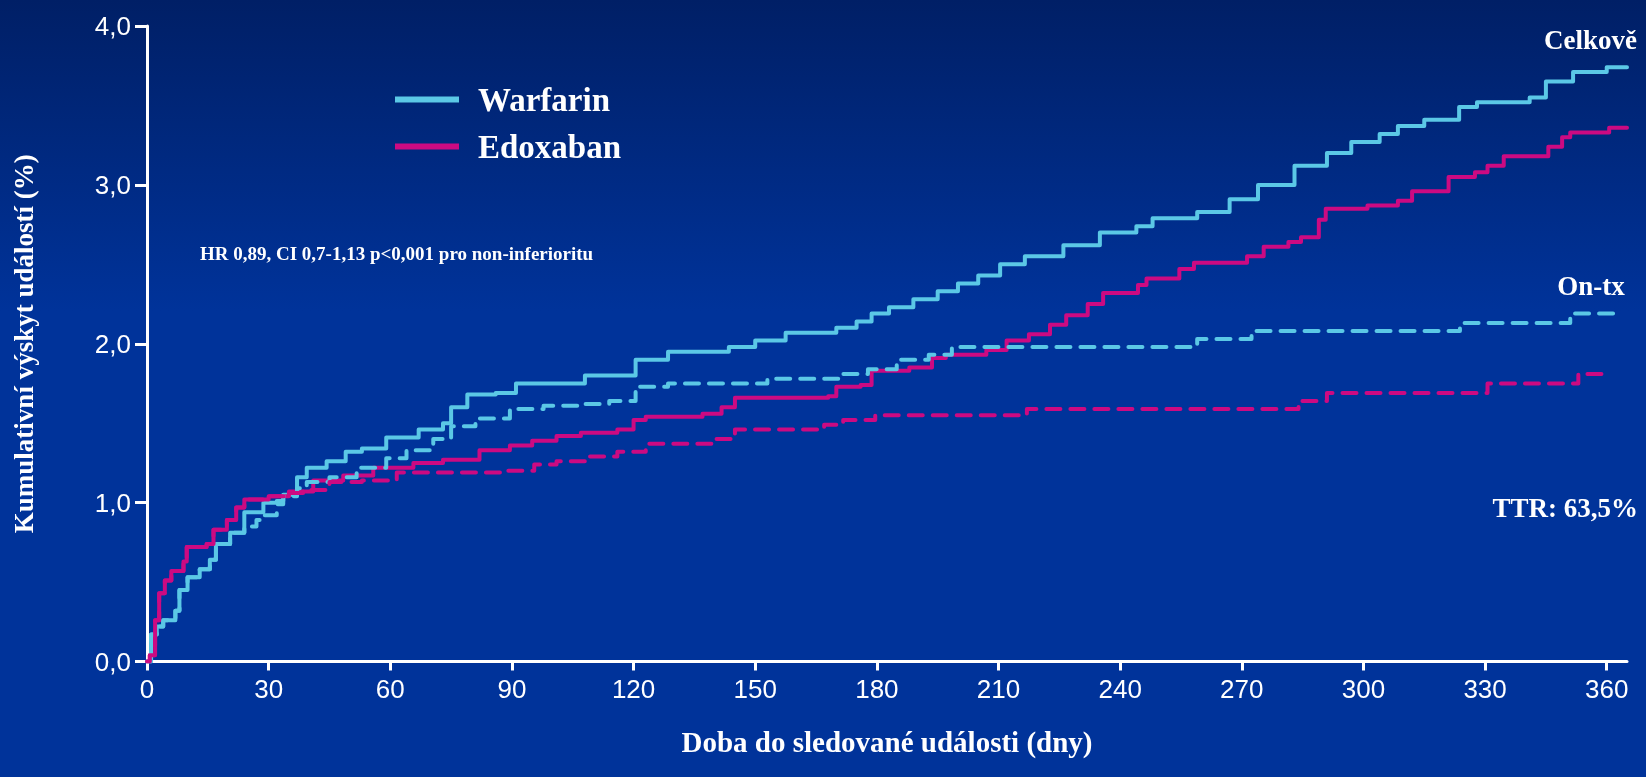  What do you see at coordinates (633, 688) in the screenshot?
I see `x-tick-label: 120` at bounding box center [633, 688].